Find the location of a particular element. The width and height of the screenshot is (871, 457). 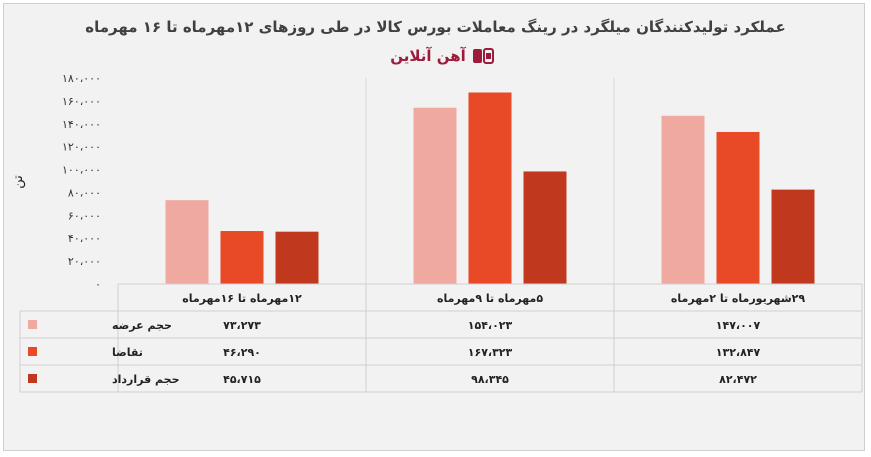

y-tick-label: ۰ is located at coordinates (98, 284).